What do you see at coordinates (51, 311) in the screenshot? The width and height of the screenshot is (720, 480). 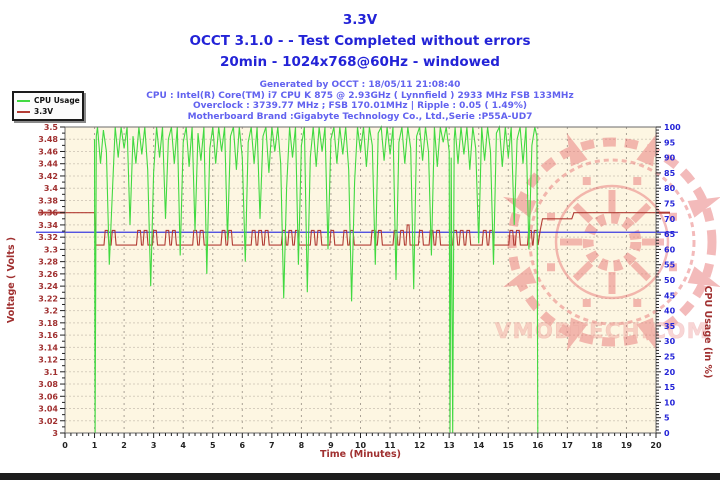 I see `svg-text: 3.2` at bounding box center [51, 311].